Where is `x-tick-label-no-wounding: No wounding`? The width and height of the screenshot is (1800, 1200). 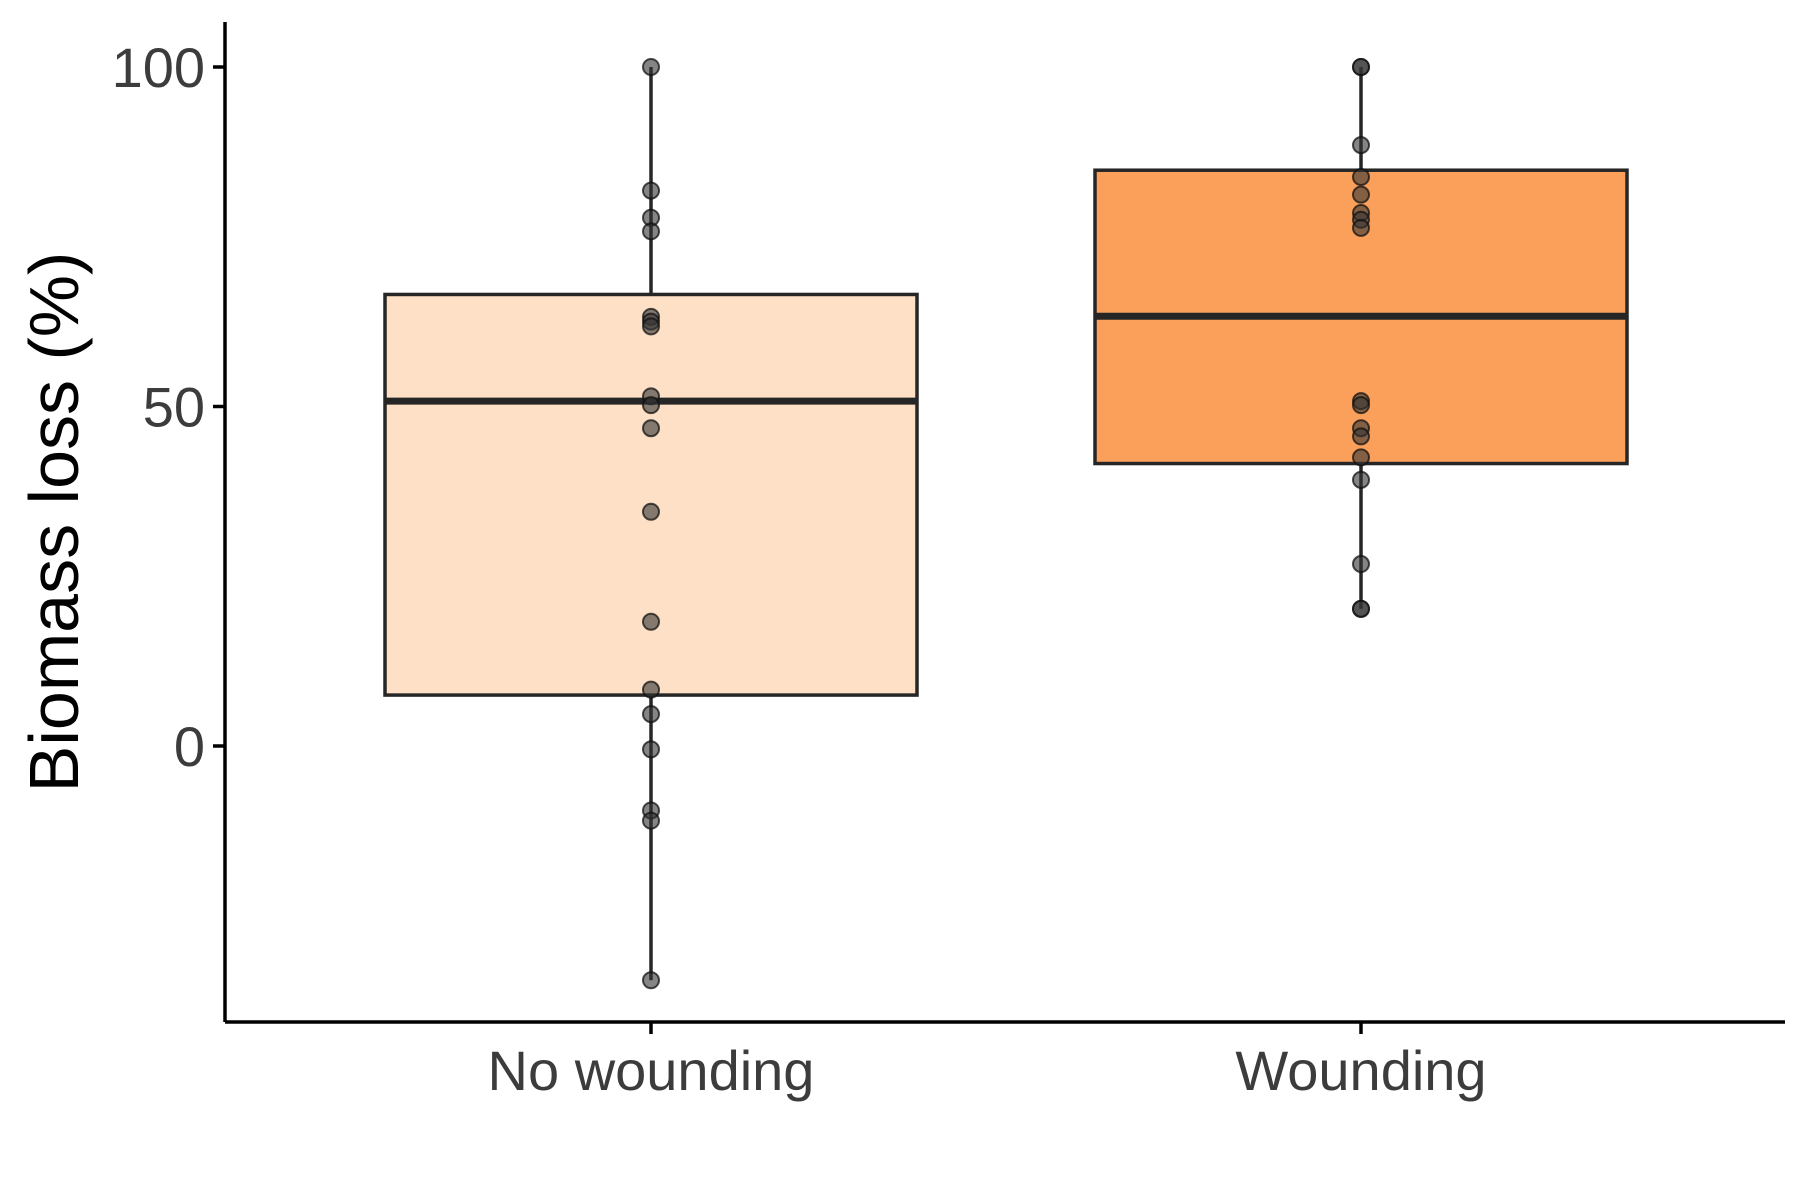
x-tick-label-no-wounding: No wounding is located at coordinates (651, 1070).